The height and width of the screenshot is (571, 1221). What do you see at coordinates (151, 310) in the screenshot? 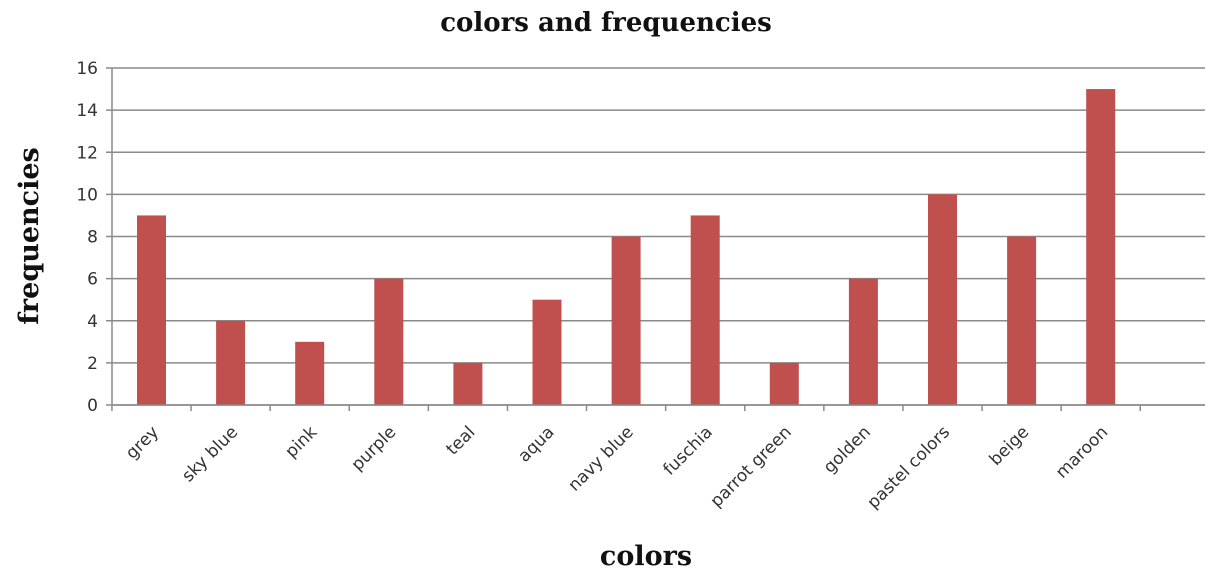
I see `bar-grey` at bounding box center [151, 310].